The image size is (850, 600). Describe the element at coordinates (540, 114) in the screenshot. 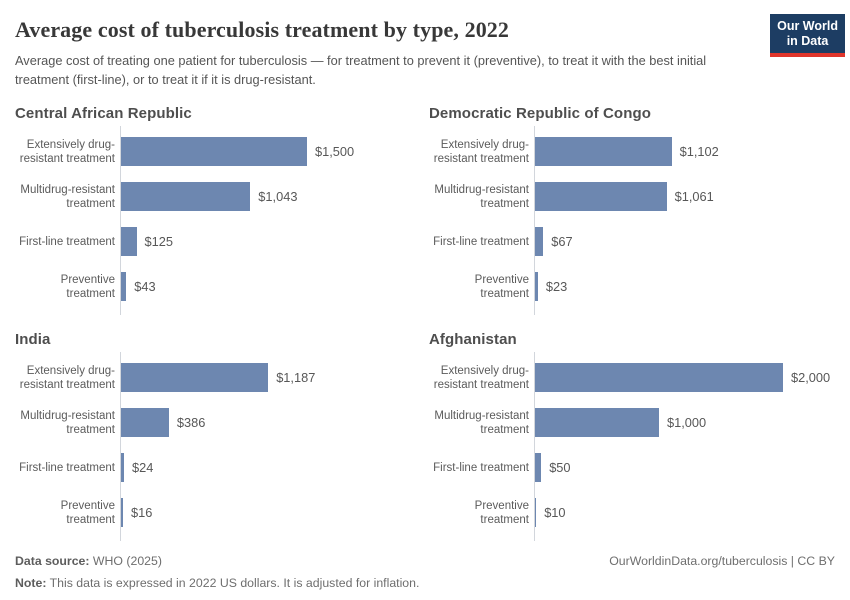

I see `facet-title: Democratic Republic of Congo` at that location.